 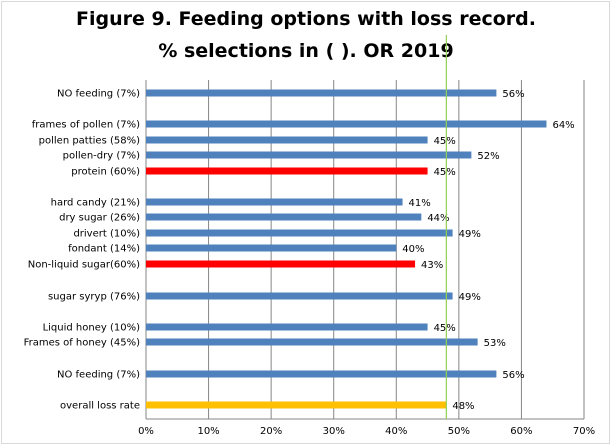 What do you see at coordinates (86, 125) in the screenshot?
I see `category-label: frames of pollen (7%)` at bounding box center [86, 125].